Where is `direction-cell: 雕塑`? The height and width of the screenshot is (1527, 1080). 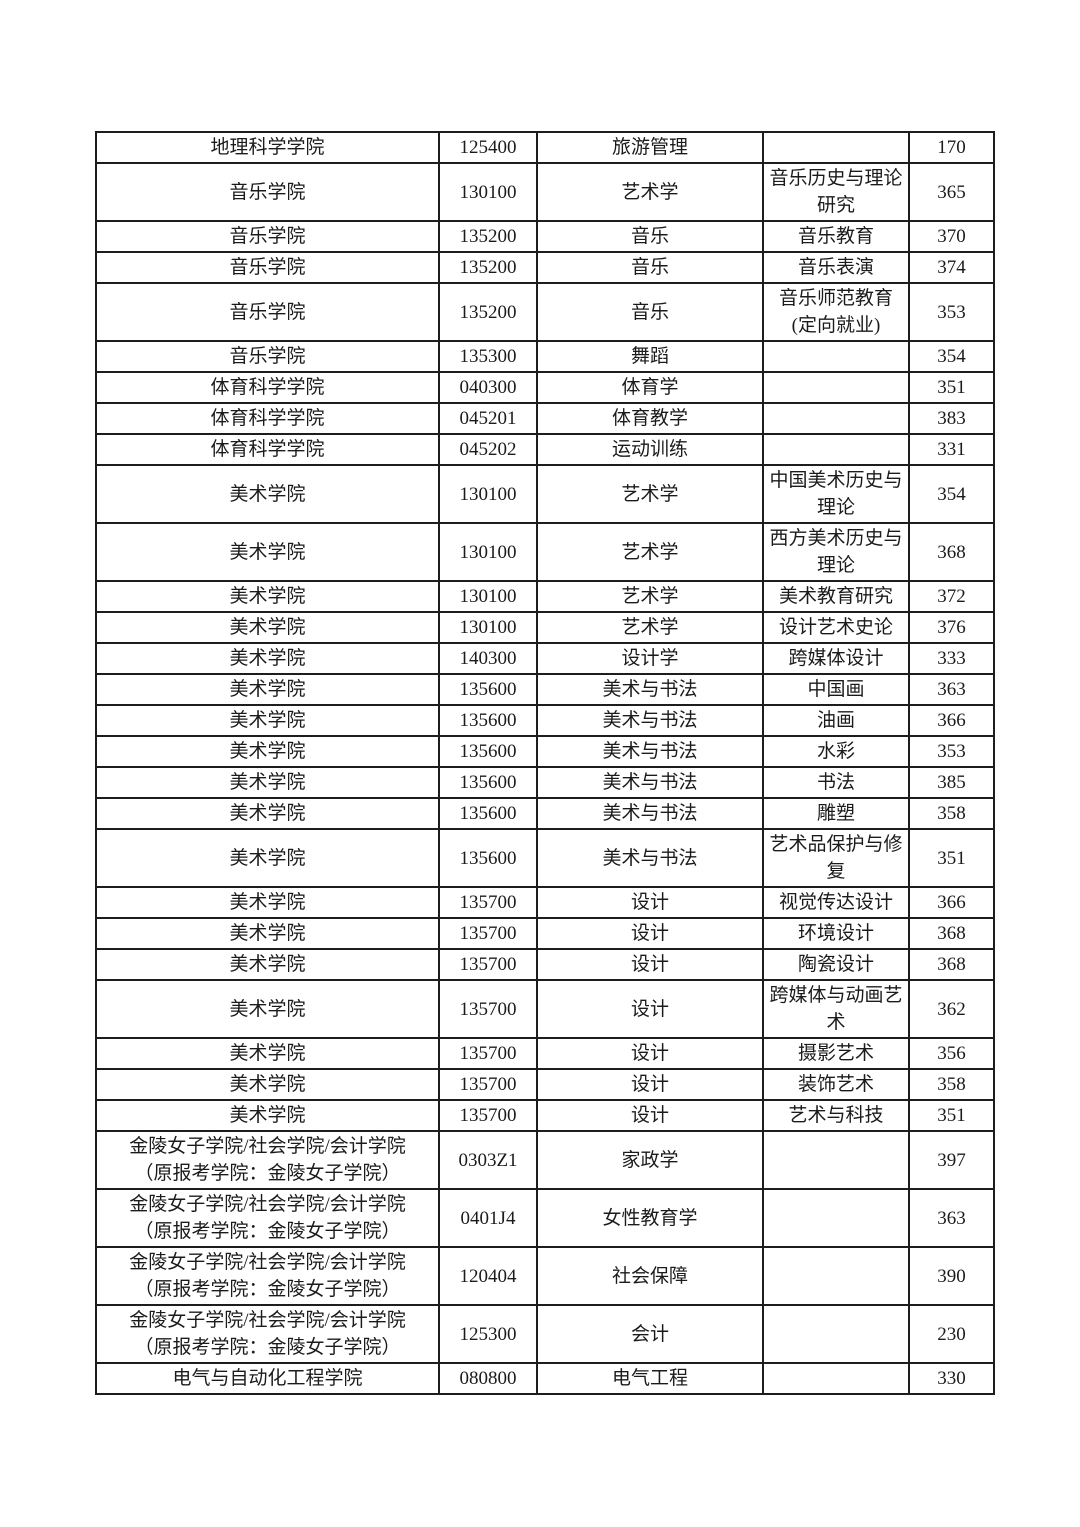 direction-cell: 雕塑 is located at coordinates (836, 813).